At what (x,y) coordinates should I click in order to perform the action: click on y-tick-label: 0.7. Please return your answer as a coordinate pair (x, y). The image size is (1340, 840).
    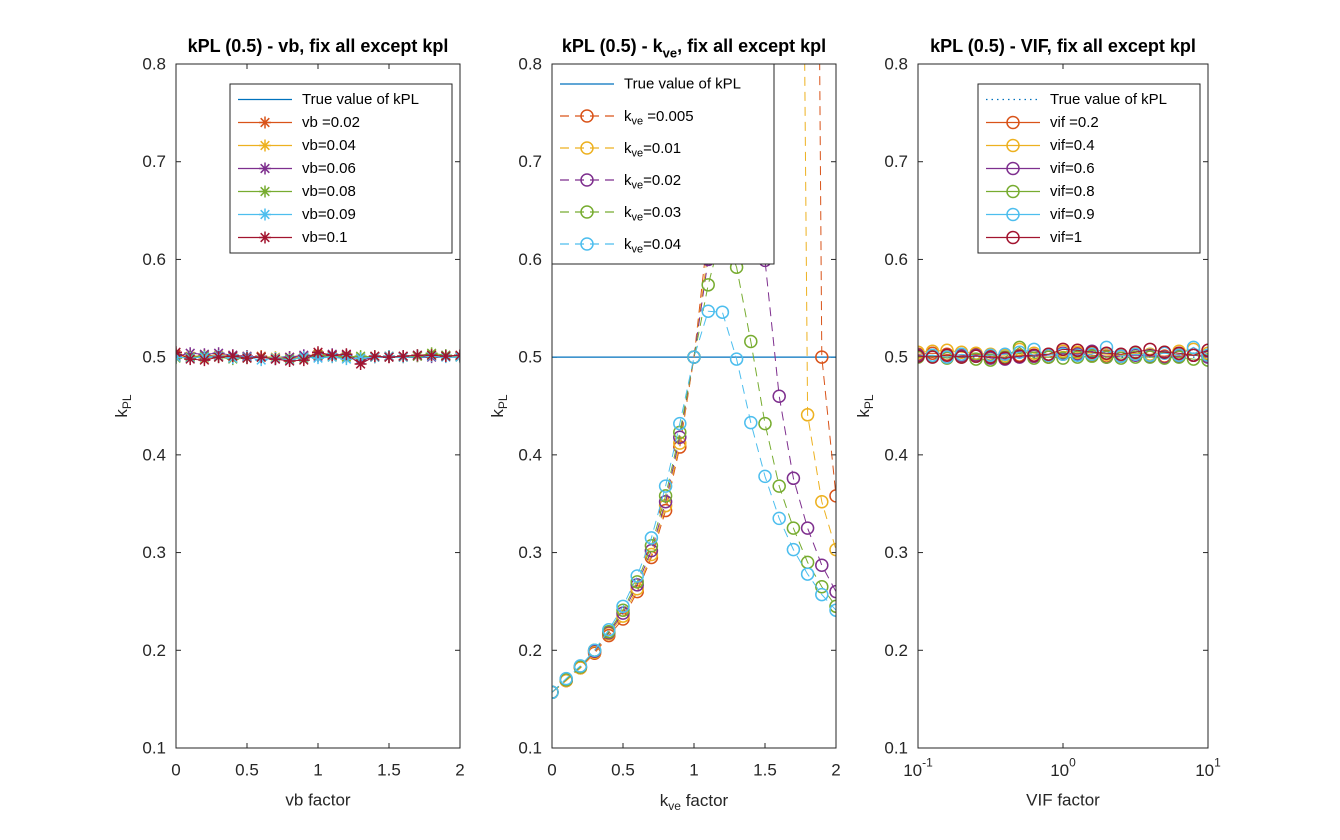
    Looking at the image, I should click on (896, 161).